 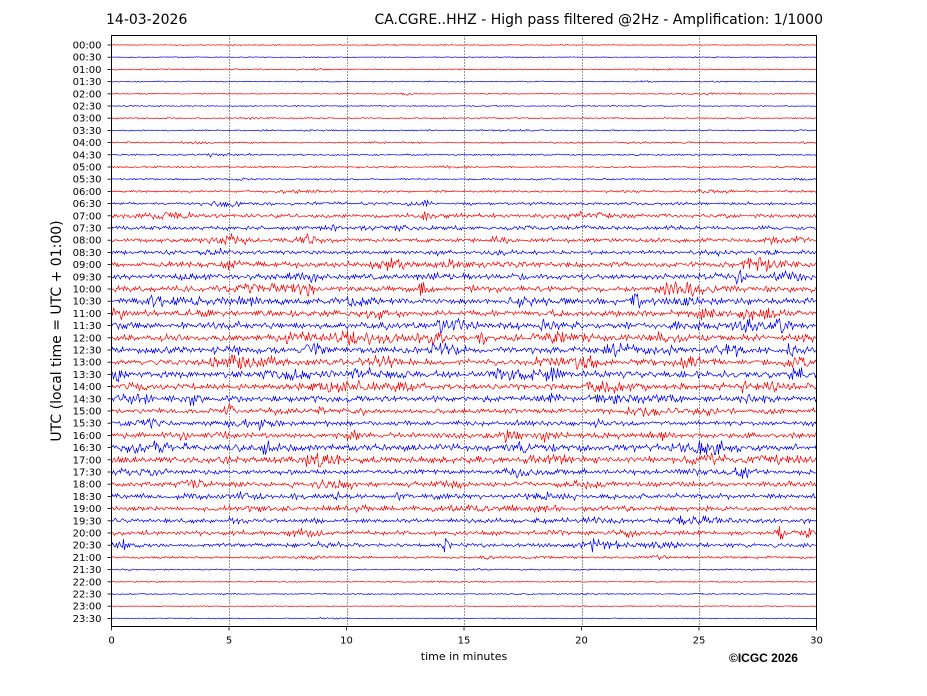 I want to click on y-tick-label: 06:30, so click(x=87, y=204).